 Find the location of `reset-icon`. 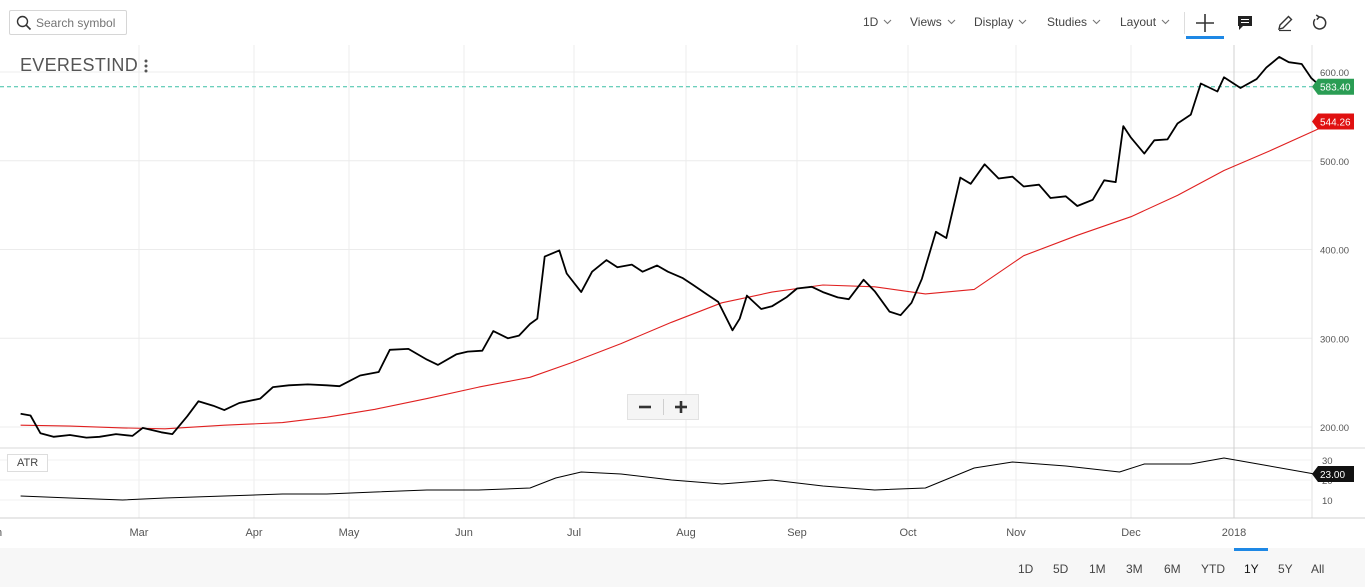

reset-icon is located at coordinates (1319, 22).